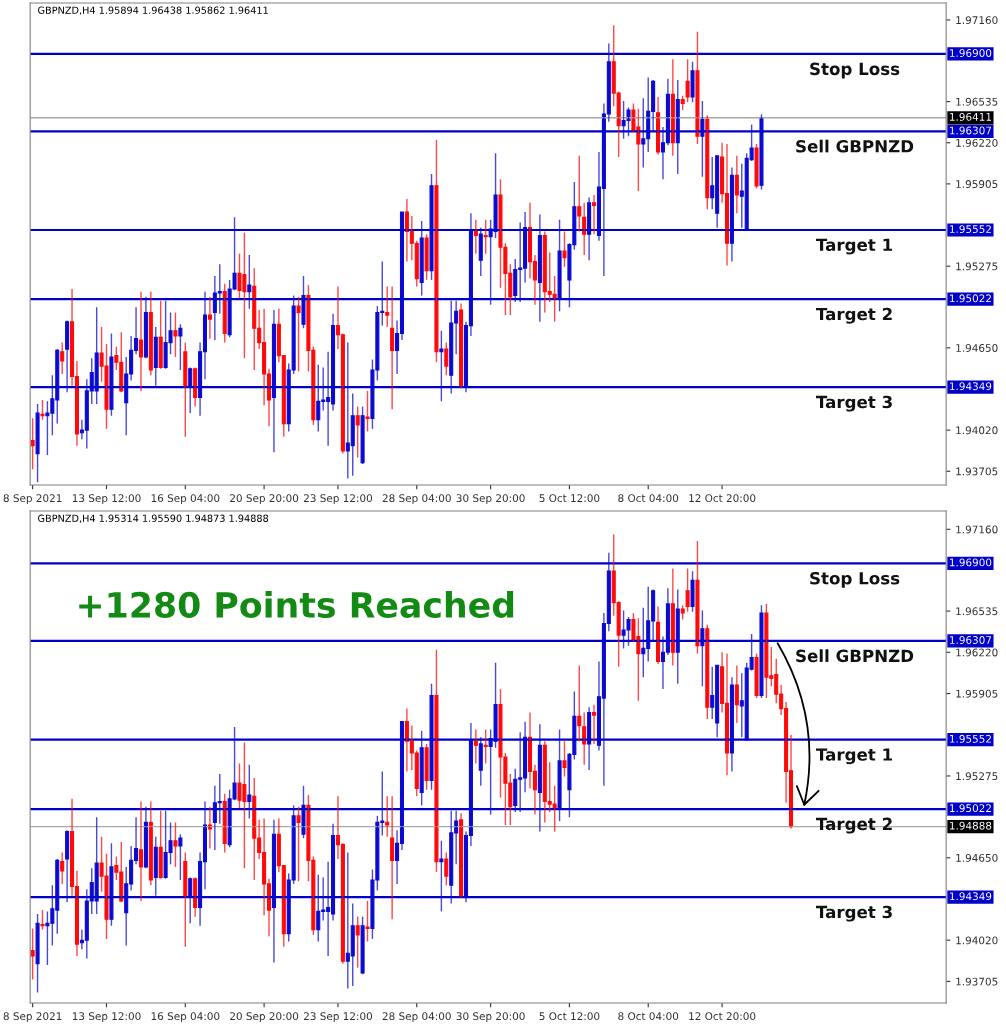 Image resolution: width=1006 pixels, height=1024 pixels. I want to click on text: +1280 Points Reached, so click(296, 604).